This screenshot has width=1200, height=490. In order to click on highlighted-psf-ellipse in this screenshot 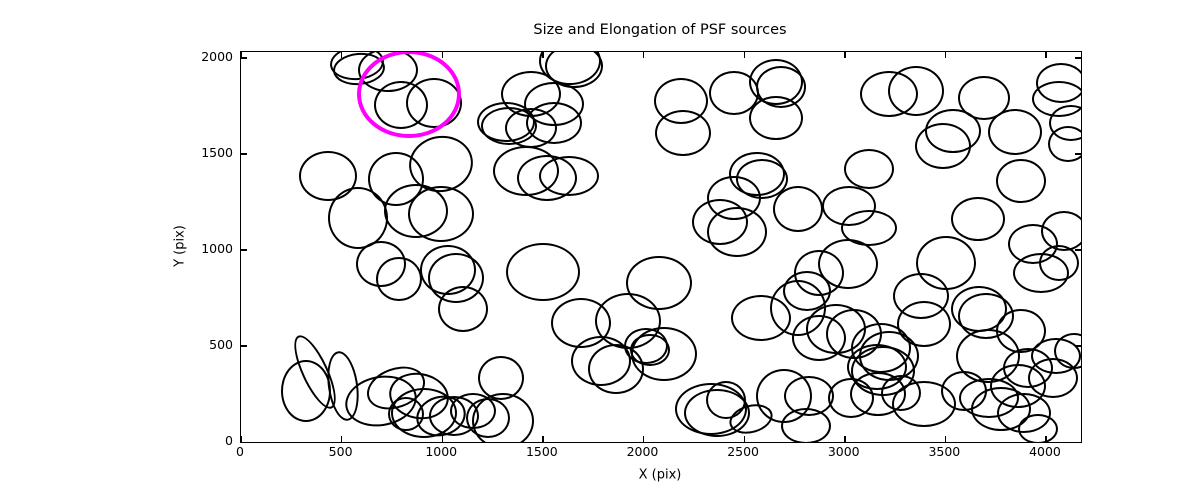, I will do `click(409, 95)`.